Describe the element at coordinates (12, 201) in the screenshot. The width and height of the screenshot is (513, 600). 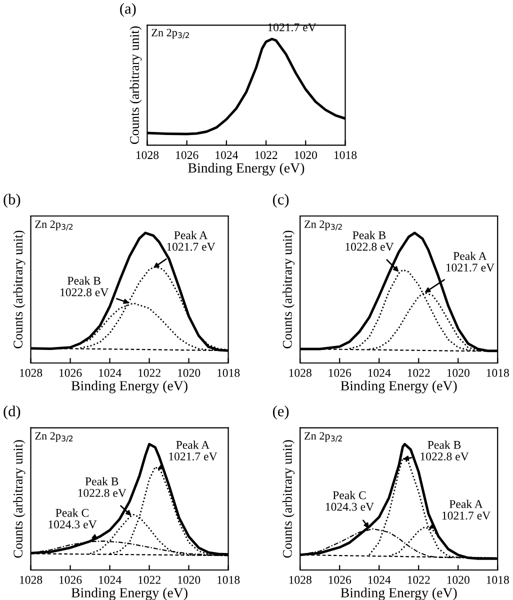
I see `chart-title: (b)` at that location.